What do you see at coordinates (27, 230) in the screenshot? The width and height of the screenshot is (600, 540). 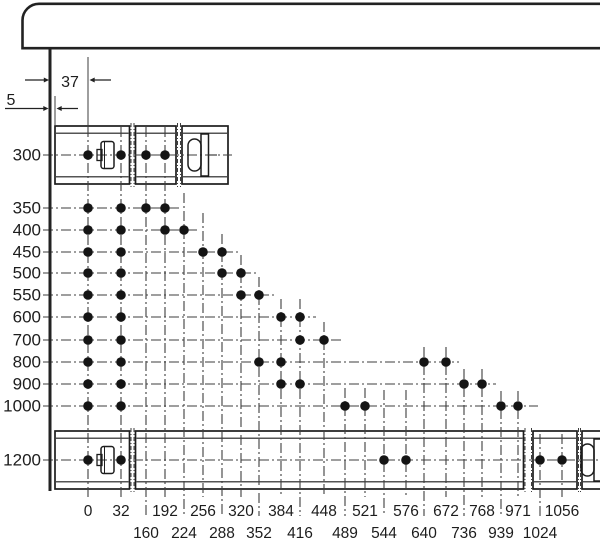 I see `row-label: 400` at bounding box center [27, 230].